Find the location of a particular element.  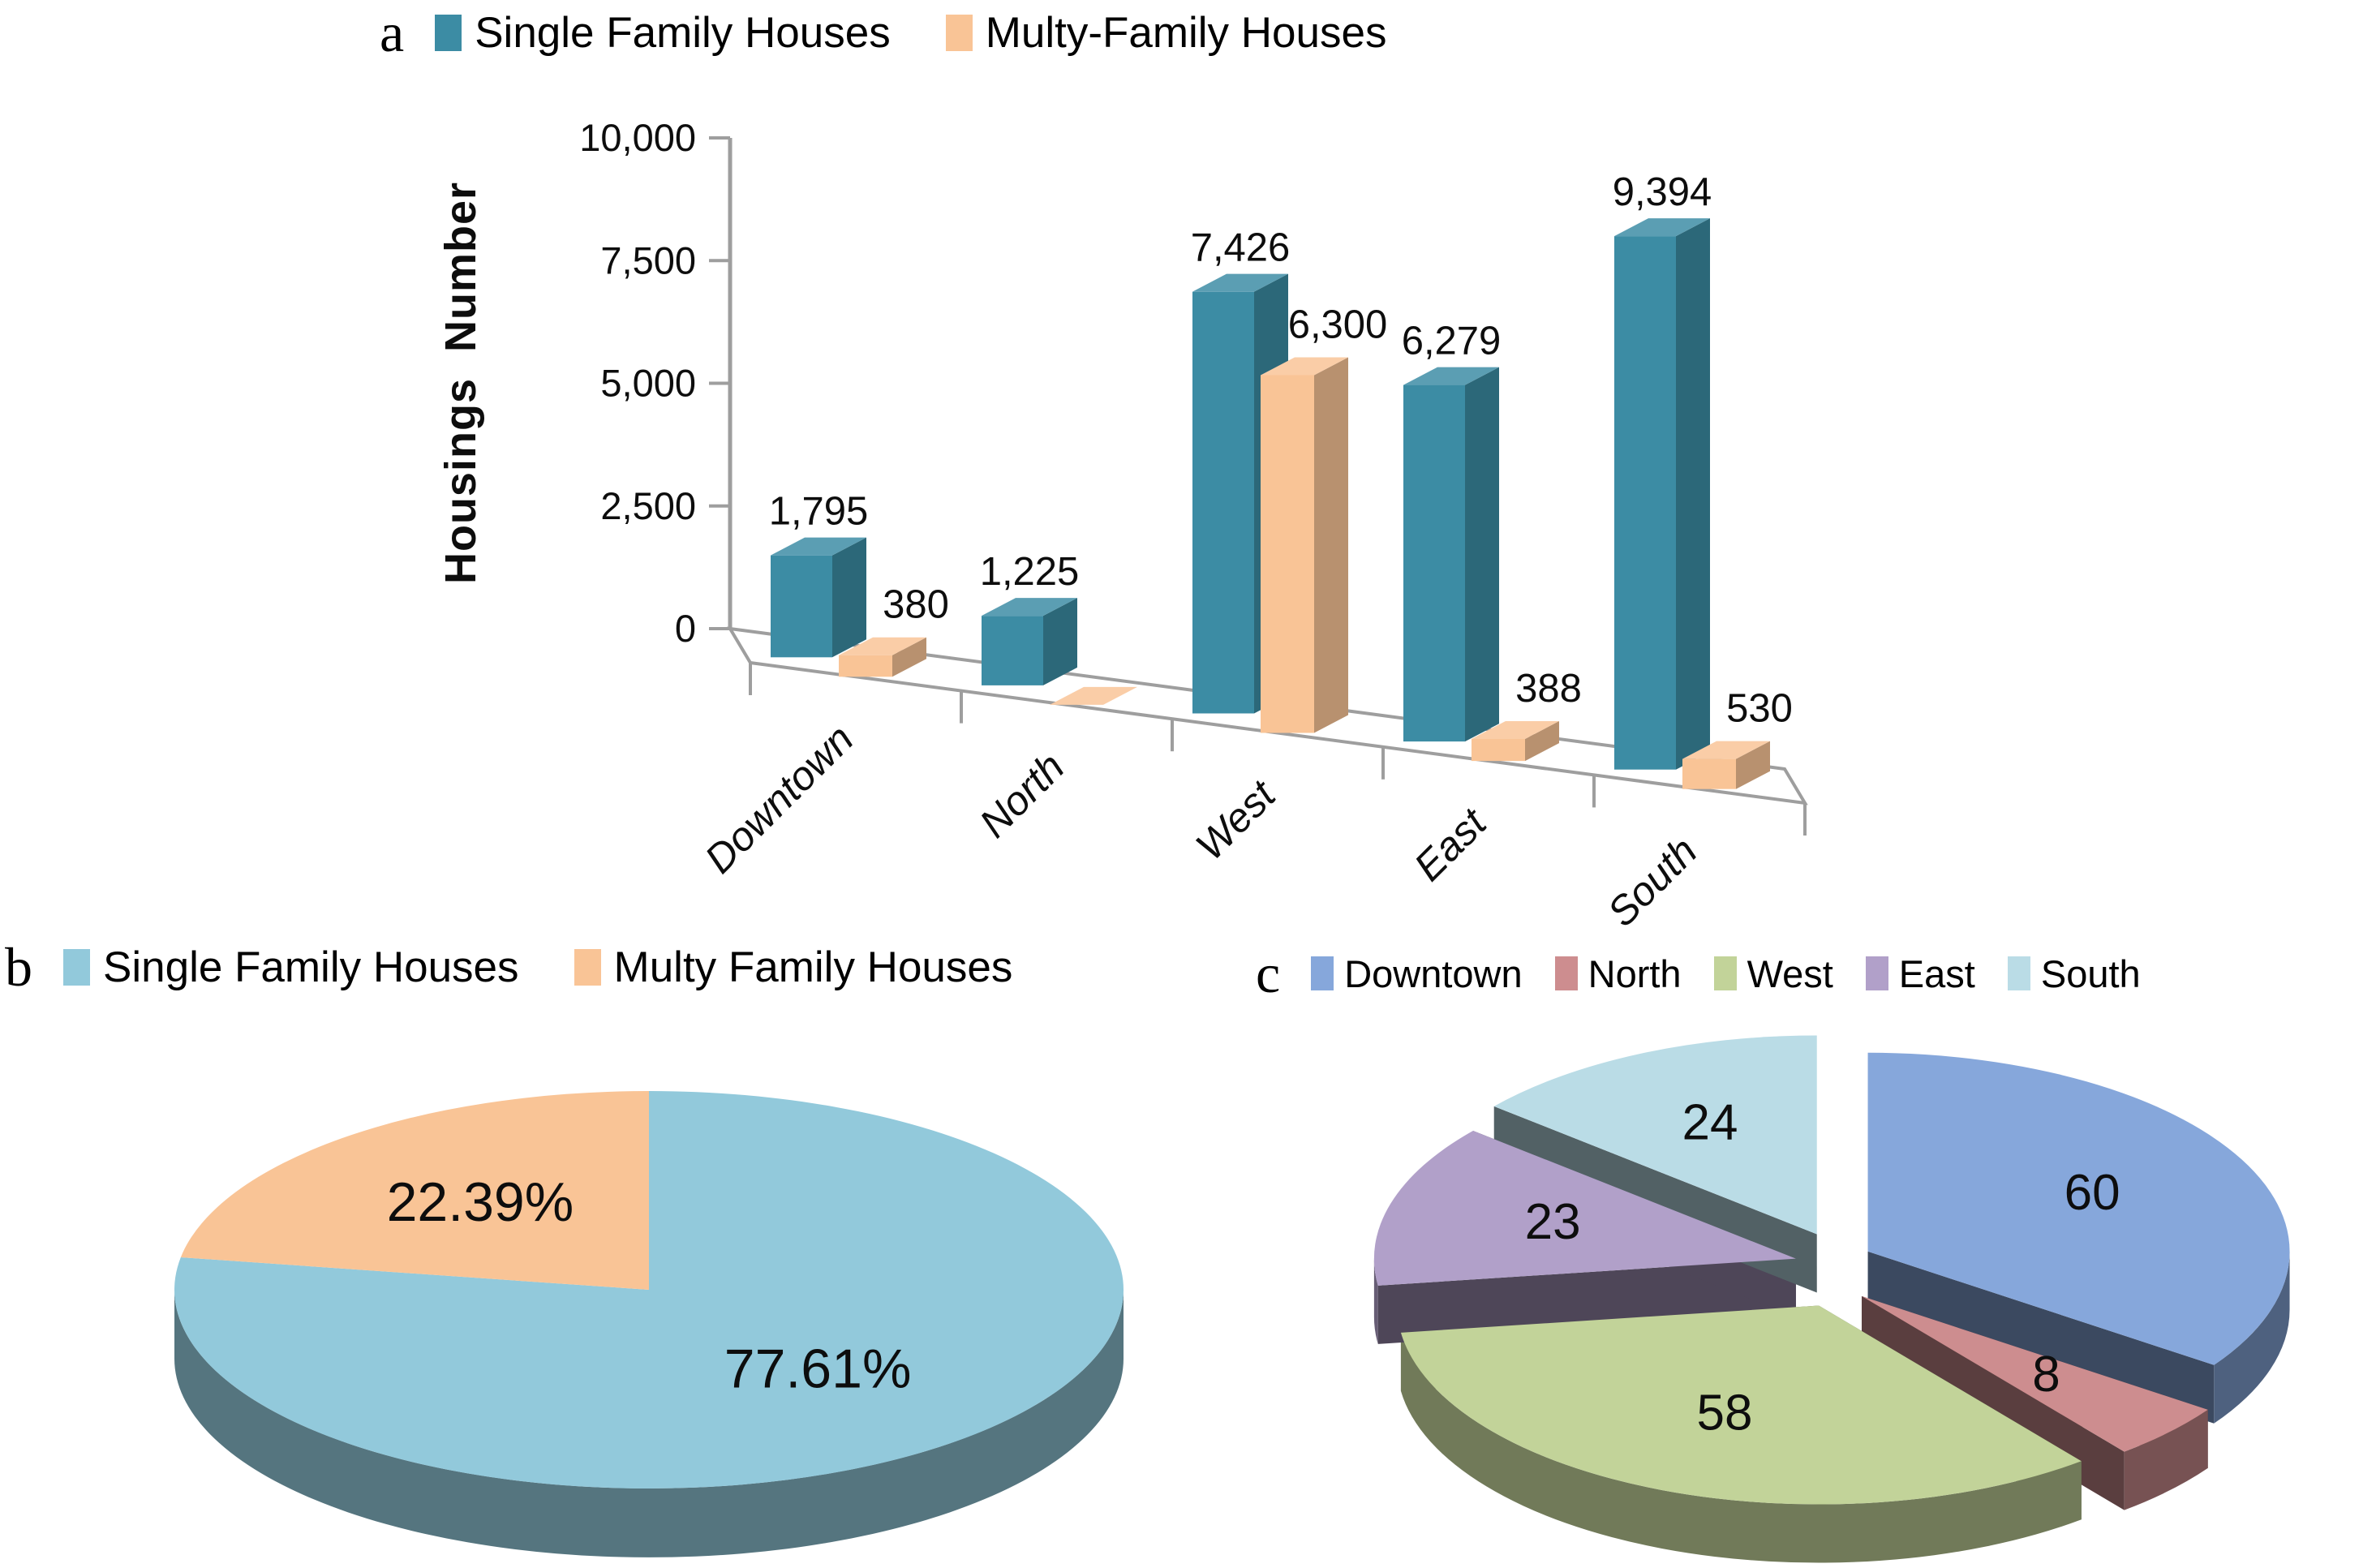

legend-c-items: Downtown North West East South is located at coordinates (1741, 974).